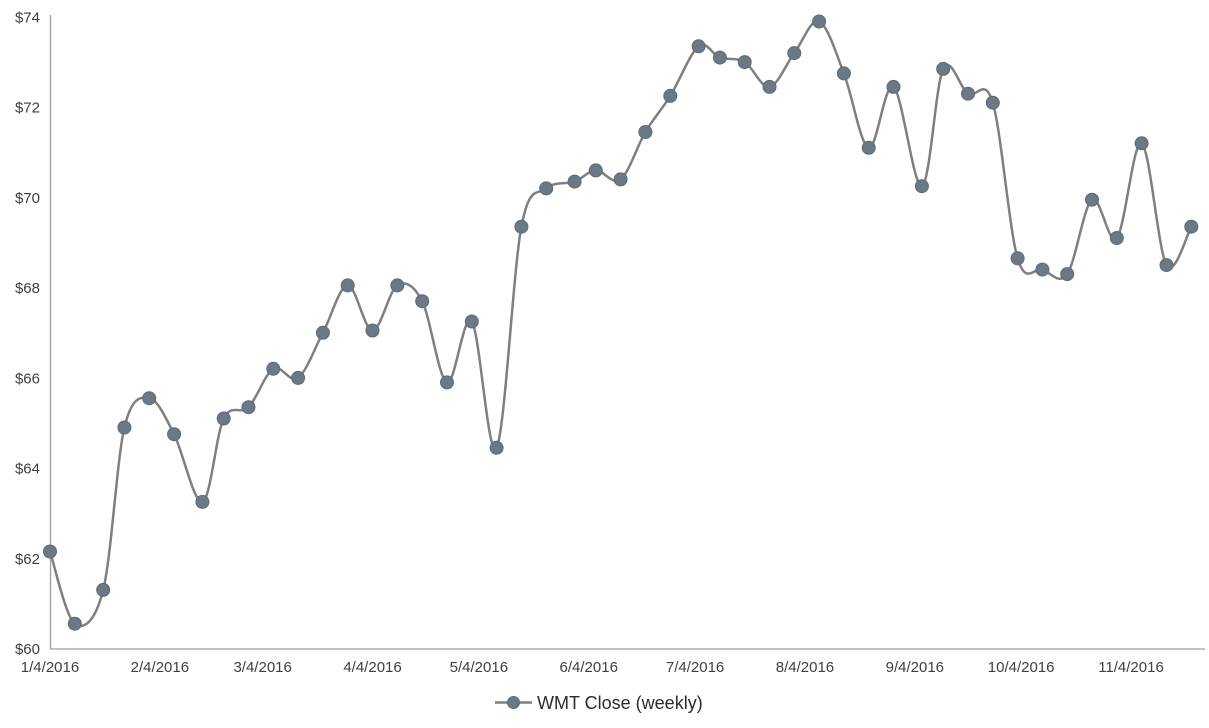 This screenshot has height=728, width=1209. I want to click on y-axis-label: $62, so click(27, 559).